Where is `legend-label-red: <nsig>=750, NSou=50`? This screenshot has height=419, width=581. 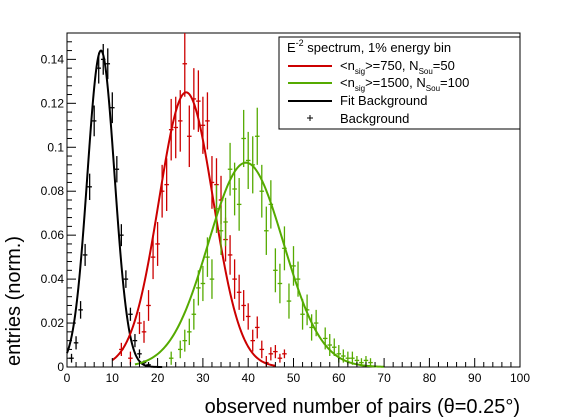 legend-label-red: <nsig>=750, NSou=50 is located at coordinates (397, 67).